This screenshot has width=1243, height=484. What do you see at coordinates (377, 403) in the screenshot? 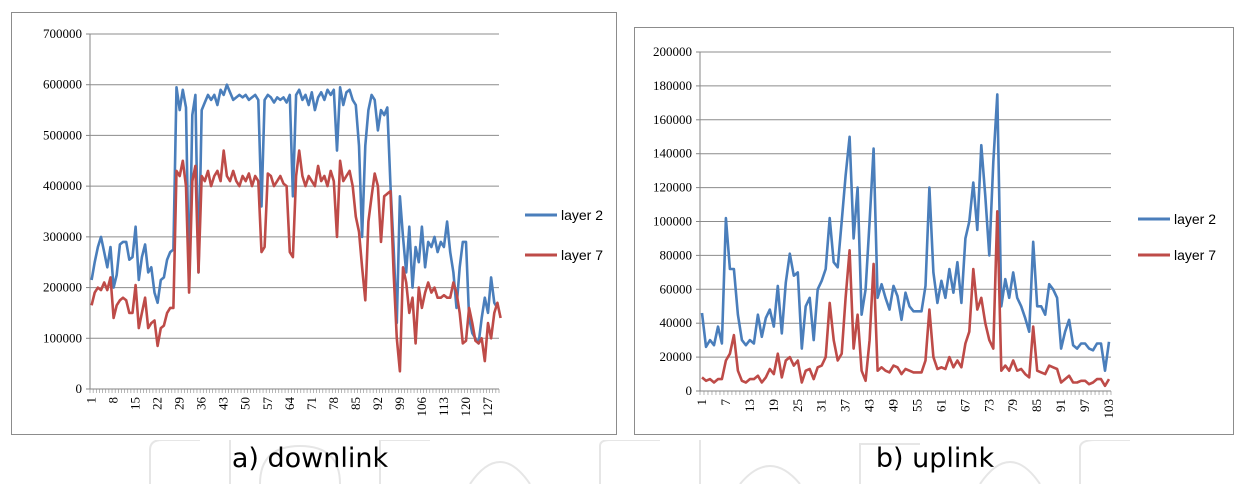
I see `x-tick-label: 92` at bounding box center [377, 403].